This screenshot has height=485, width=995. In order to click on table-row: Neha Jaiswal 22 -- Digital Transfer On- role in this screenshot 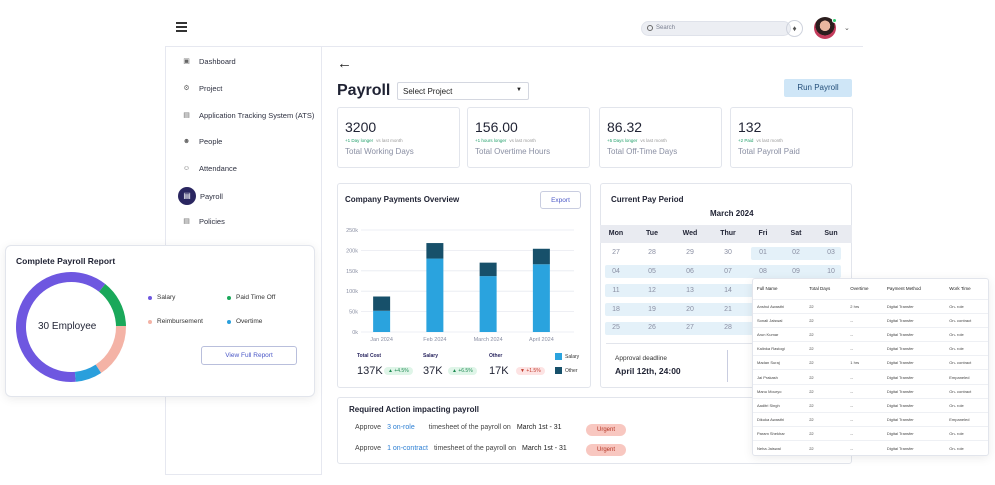, I will do `click(870, 447)`.